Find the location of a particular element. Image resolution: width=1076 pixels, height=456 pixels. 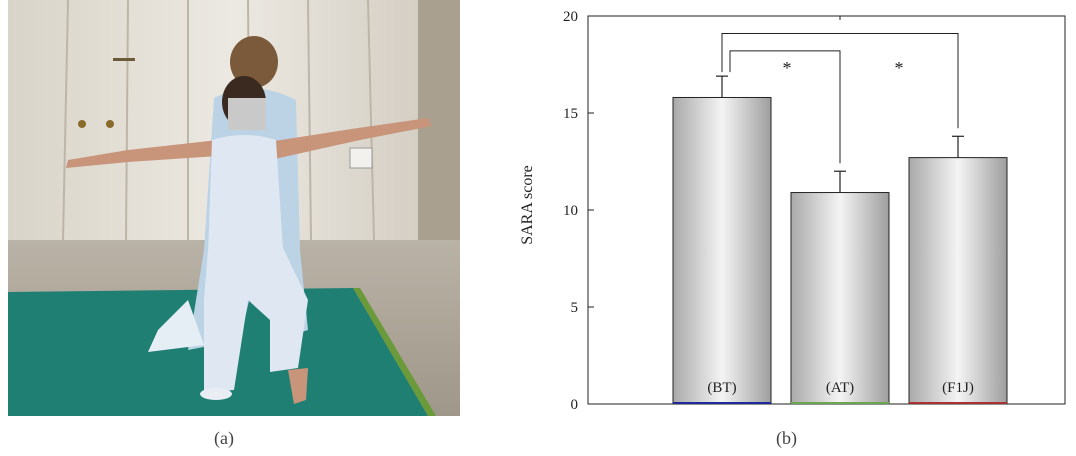

category-label: (F1J) is located at coordinates (958, 388).